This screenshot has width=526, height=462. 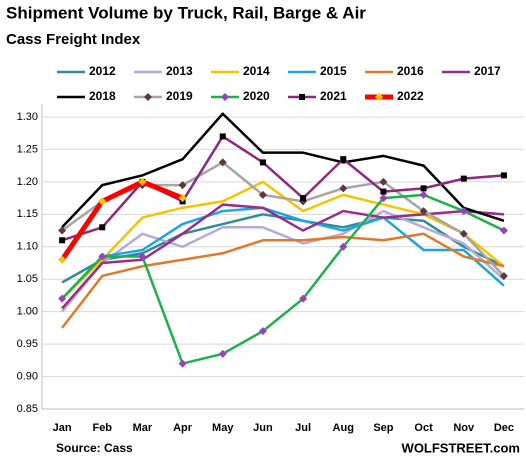 What do you see at coordinates (73, 39) in the screenshot?
I see `chart-subtitle: Cass Freight Index` at bounding box center [73, 39].